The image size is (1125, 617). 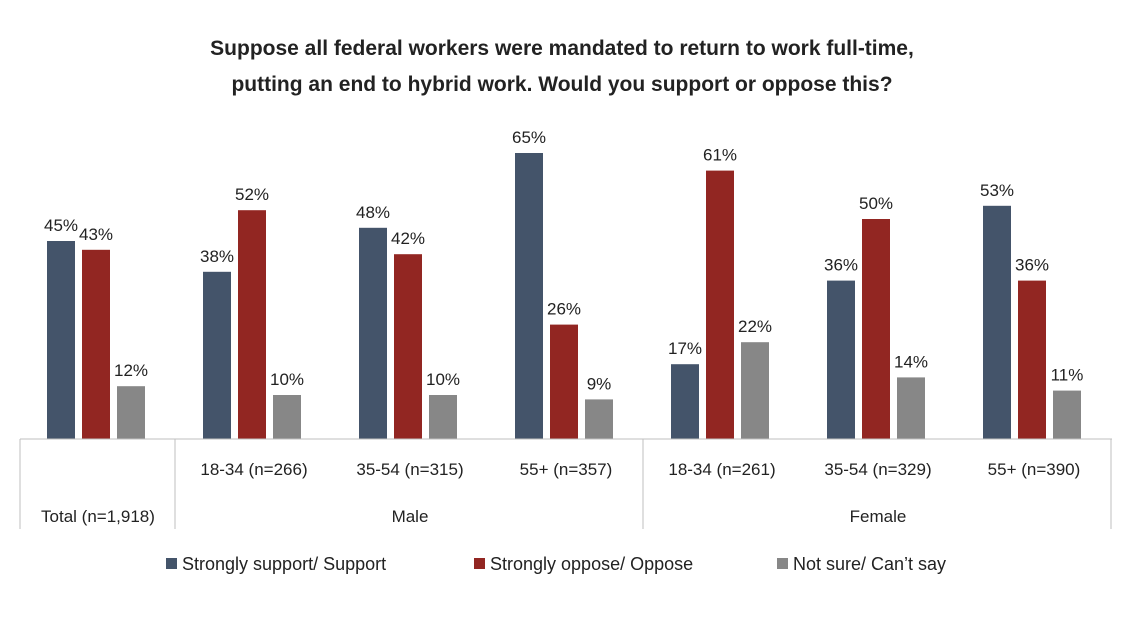 I want to click on data-label-2-cat-6: 50%, so click(x=876, y=203).